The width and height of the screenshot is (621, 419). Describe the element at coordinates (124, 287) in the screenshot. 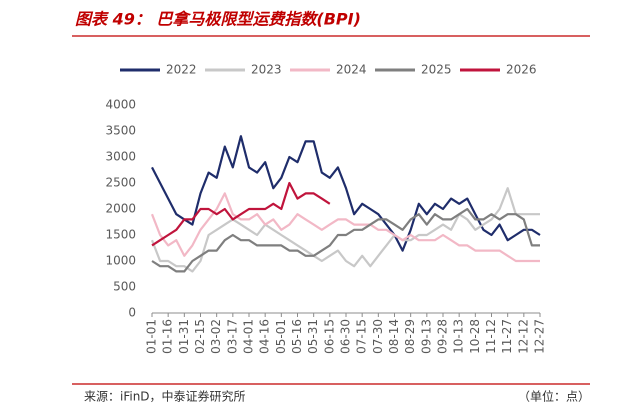

I see `y-tick-label: 500` at that location.